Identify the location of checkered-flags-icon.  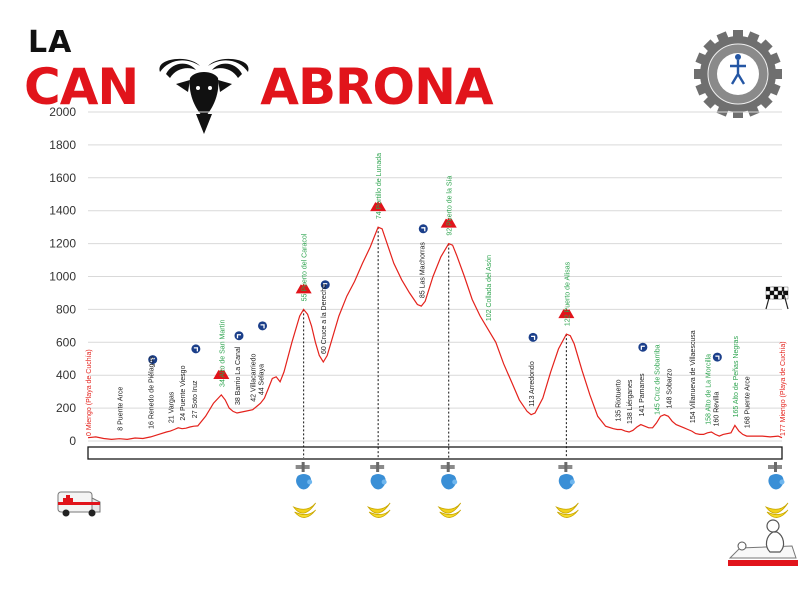
(777, 298).